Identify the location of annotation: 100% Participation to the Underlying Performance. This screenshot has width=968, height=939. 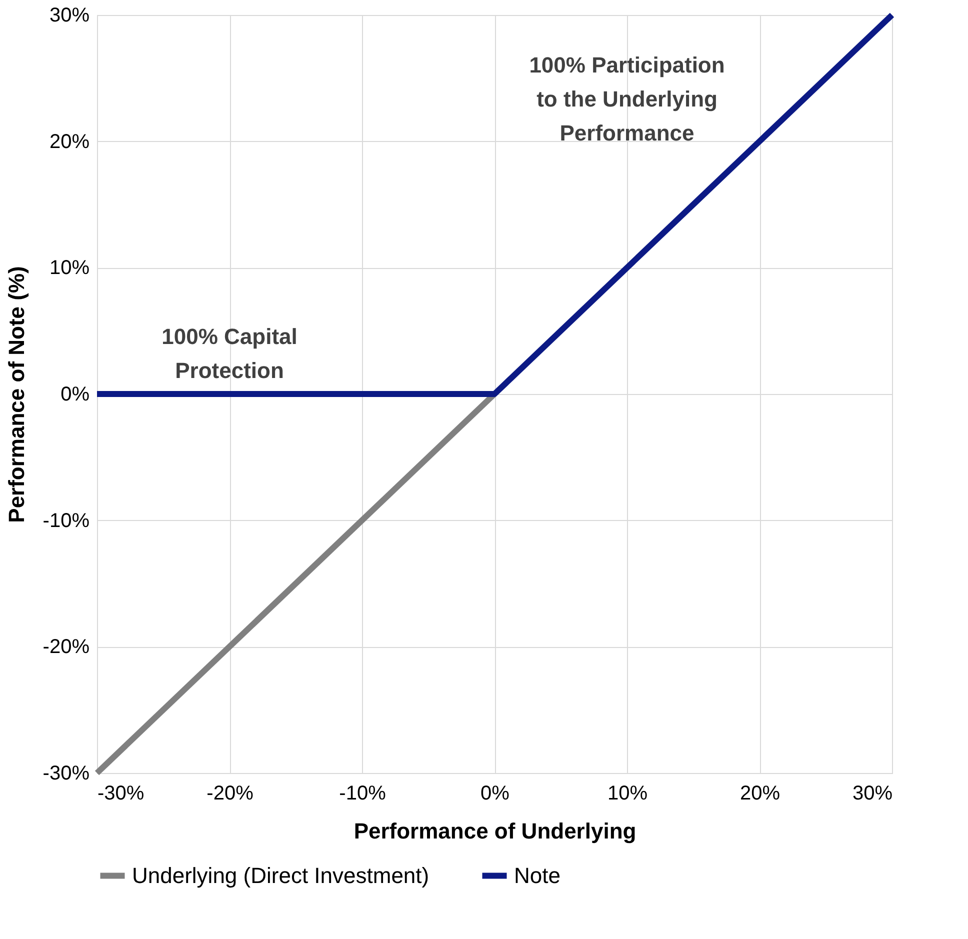
(627, 99).